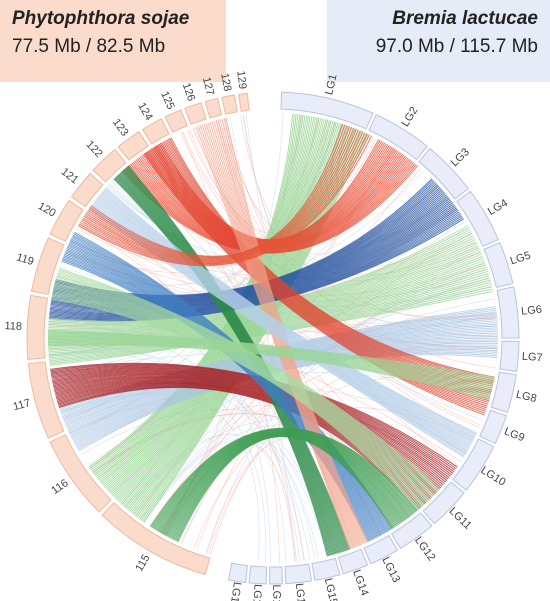 This screenshot has height=601, width=550. I want to click on segment-label: 127, so click(208, 86).